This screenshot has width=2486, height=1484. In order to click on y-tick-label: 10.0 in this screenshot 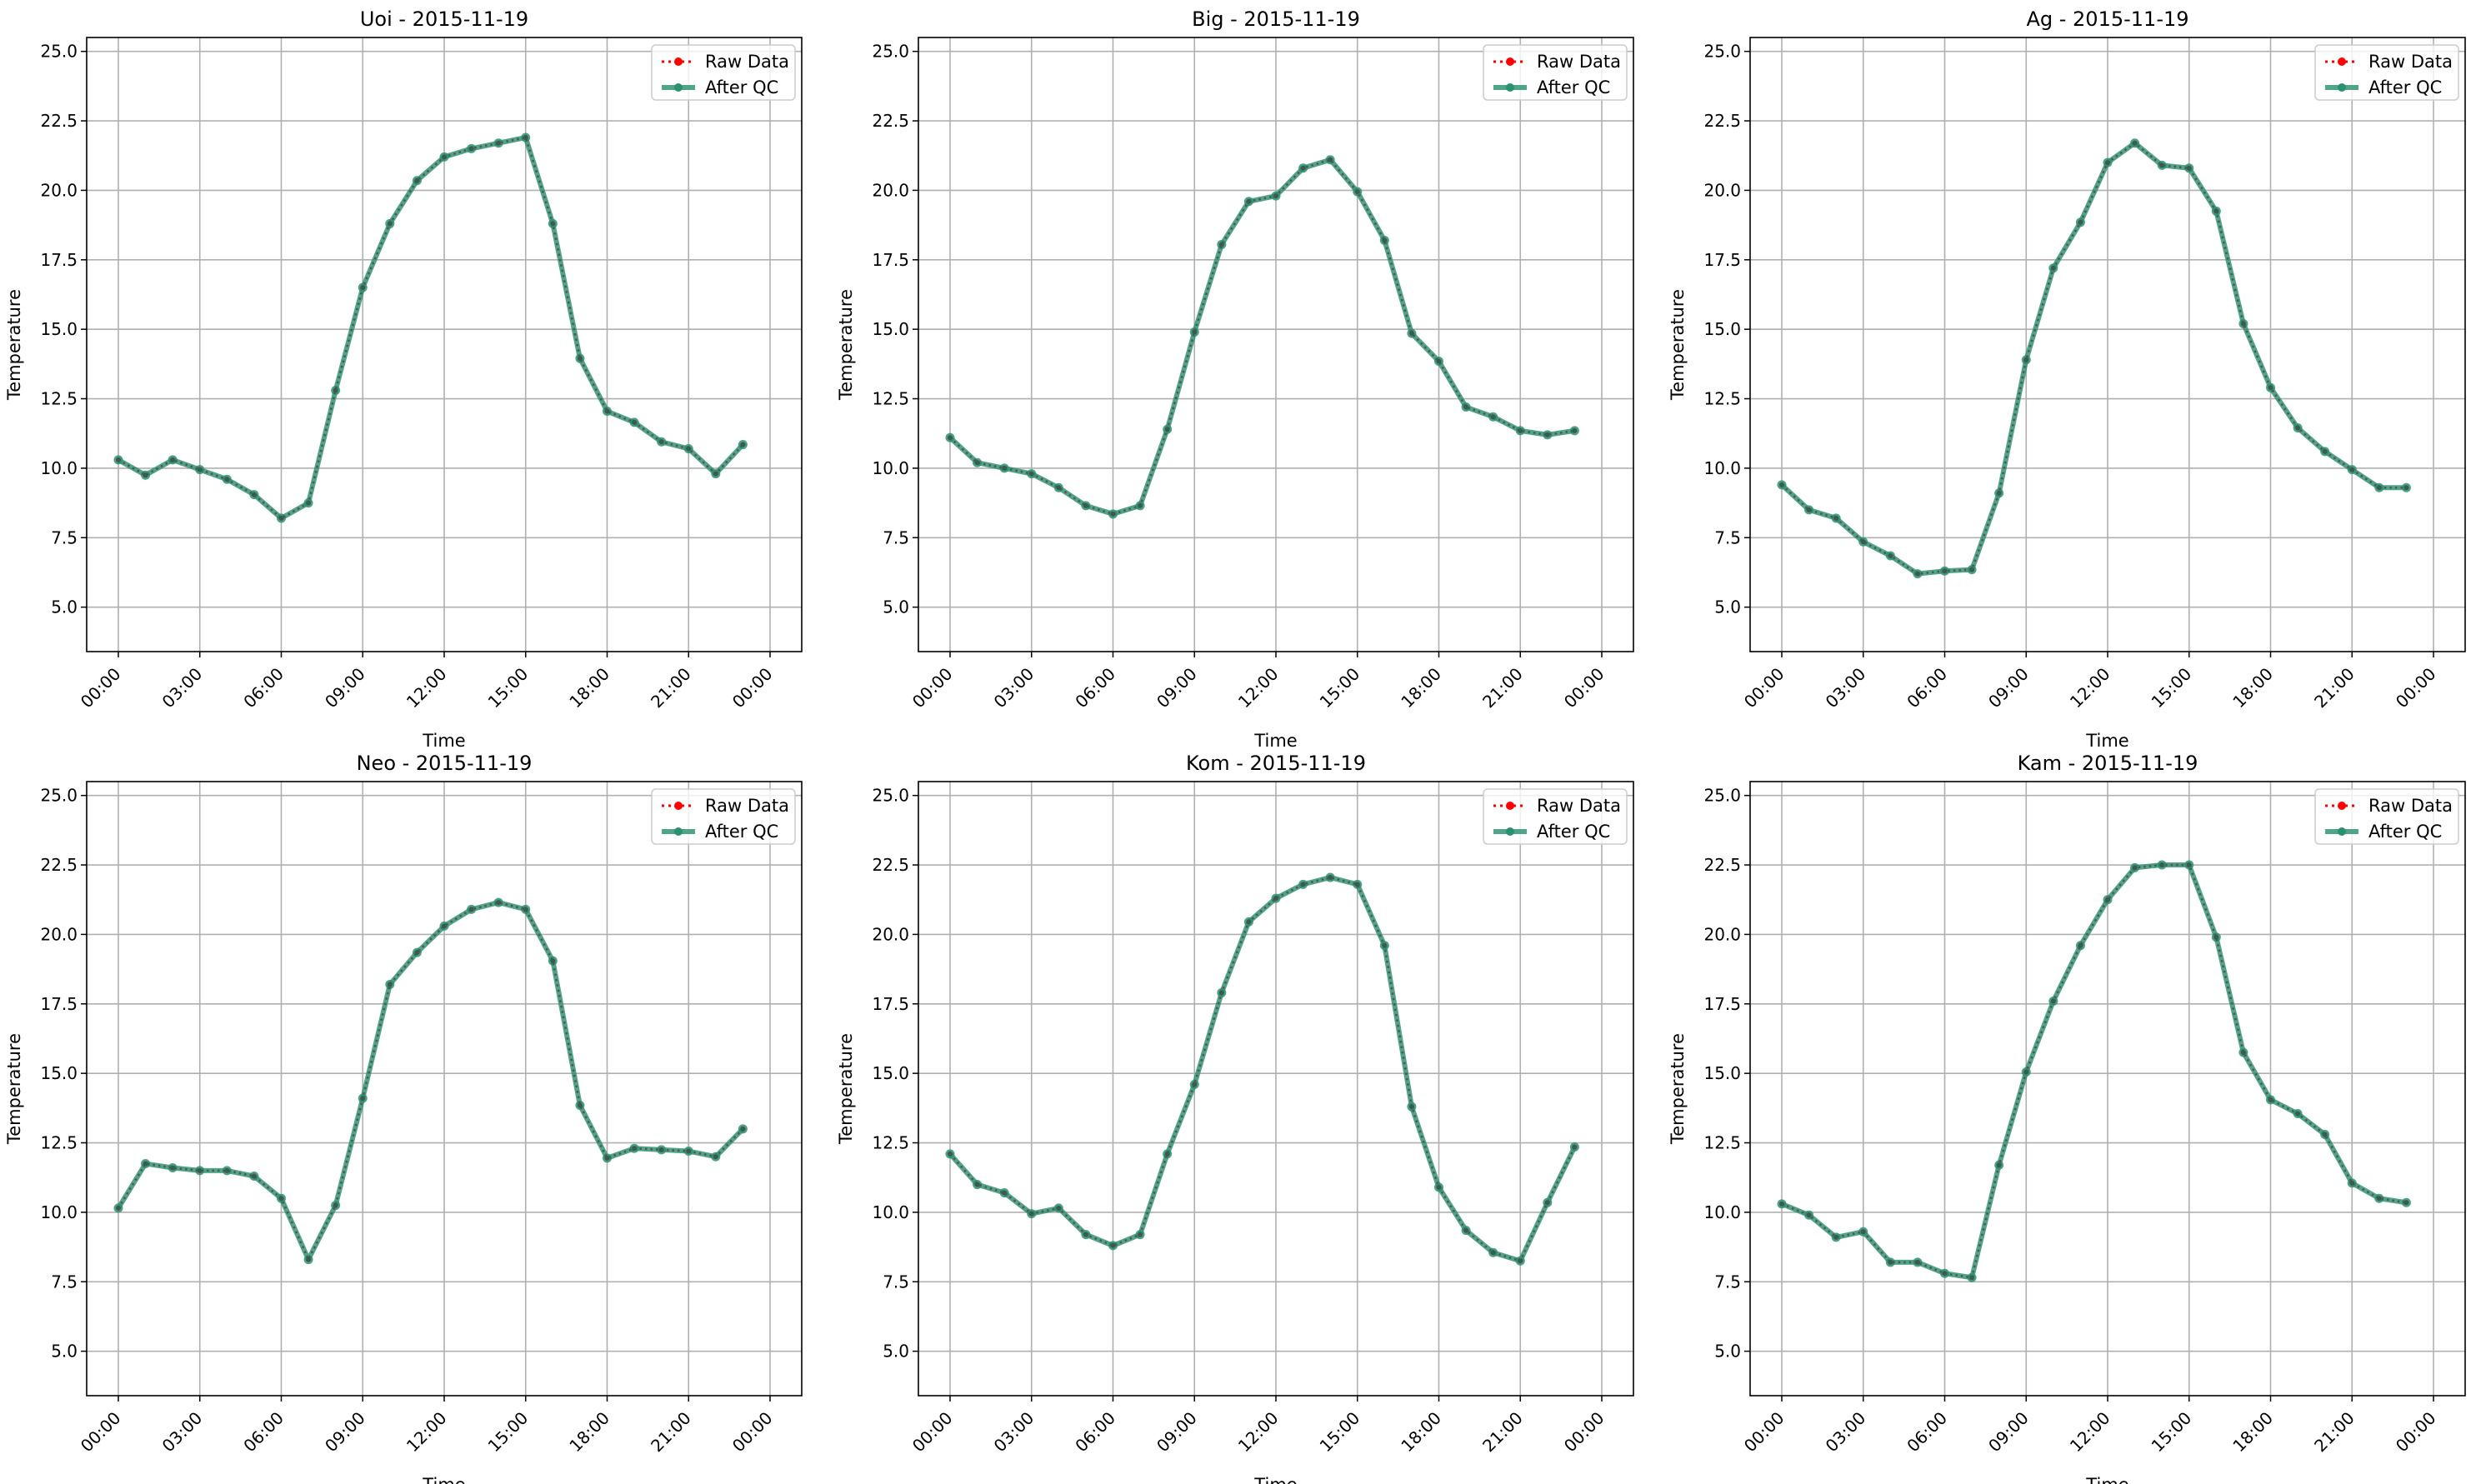, I will do `click(59, 1212)`.